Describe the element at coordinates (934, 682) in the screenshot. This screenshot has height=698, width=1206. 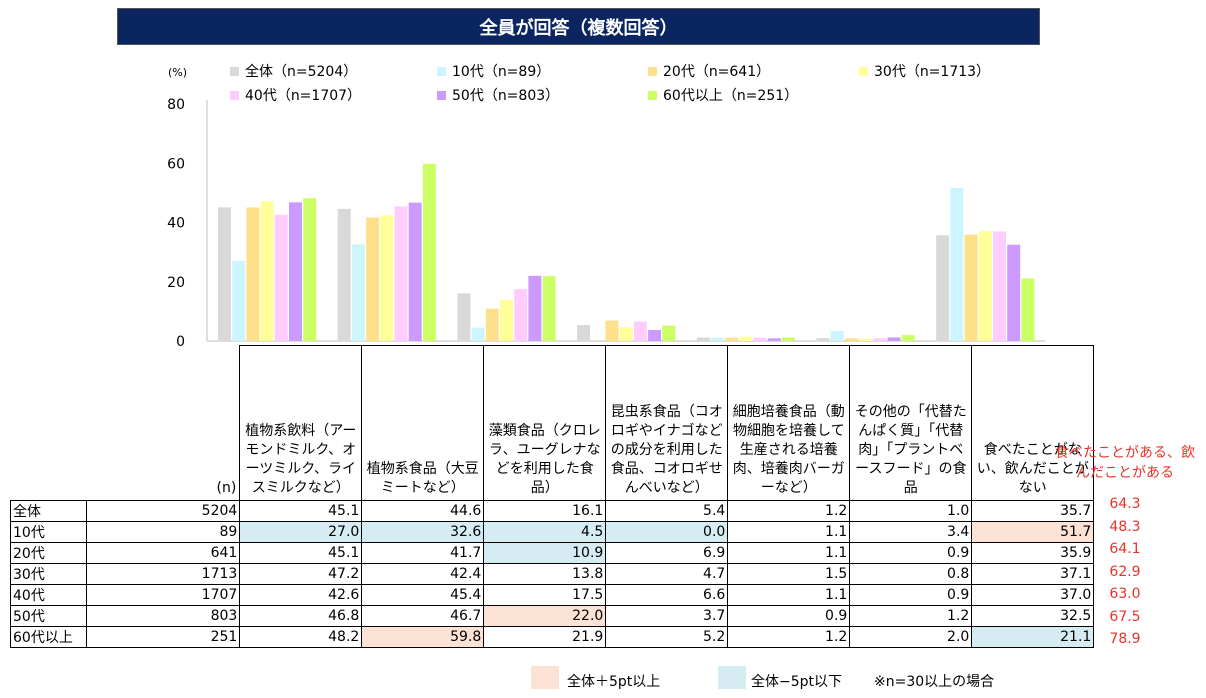
I see `condition-note: ※n=30以上の場合` at that location.